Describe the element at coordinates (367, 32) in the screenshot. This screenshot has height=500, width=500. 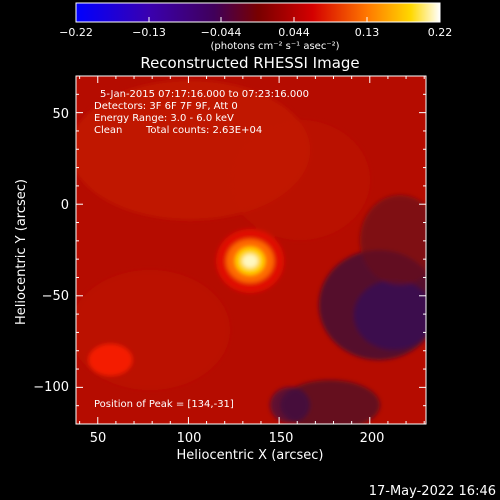
I see `colorbar-tick-label: 0.13` at that location.